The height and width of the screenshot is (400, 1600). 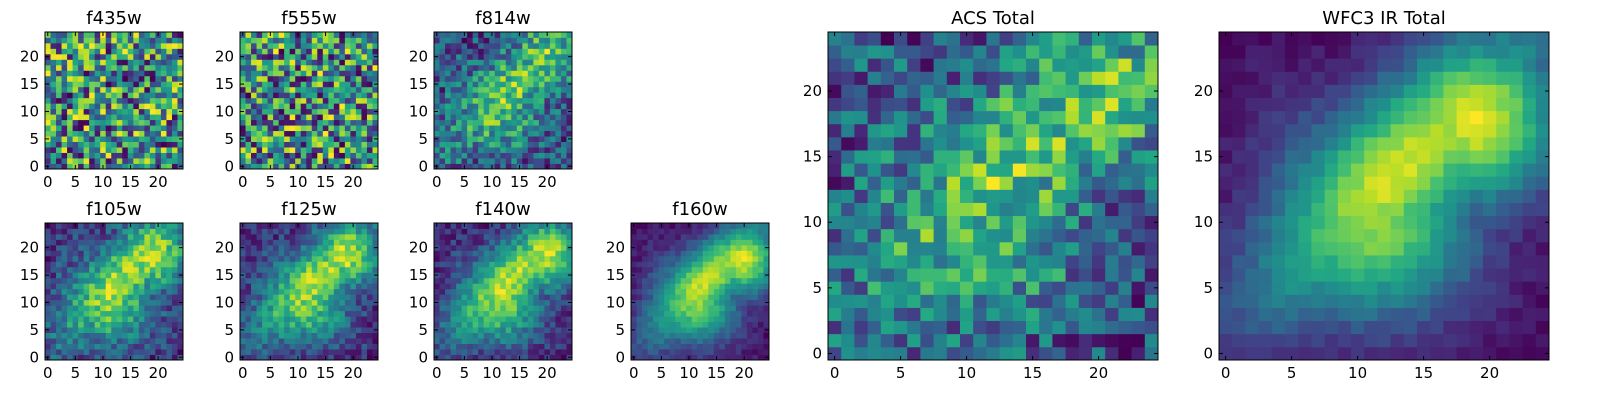 I want to click on y-tick-label: 20, so click(x=418, y=57).